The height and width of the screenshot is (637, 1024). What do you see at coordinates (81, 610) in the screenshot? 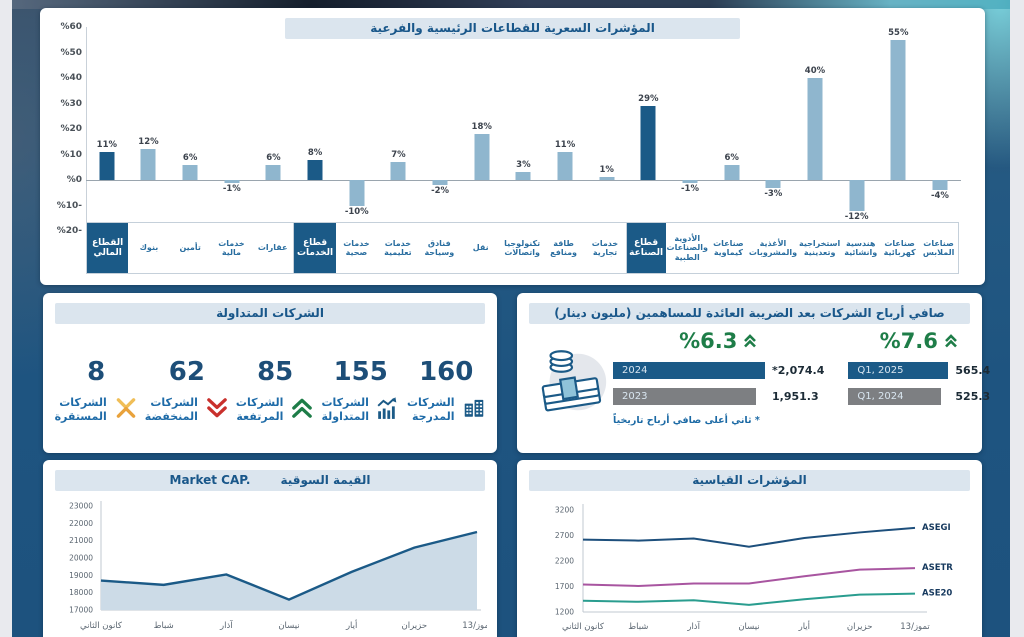
I see `svg-text: 17000` at bounding box center [81, 610].